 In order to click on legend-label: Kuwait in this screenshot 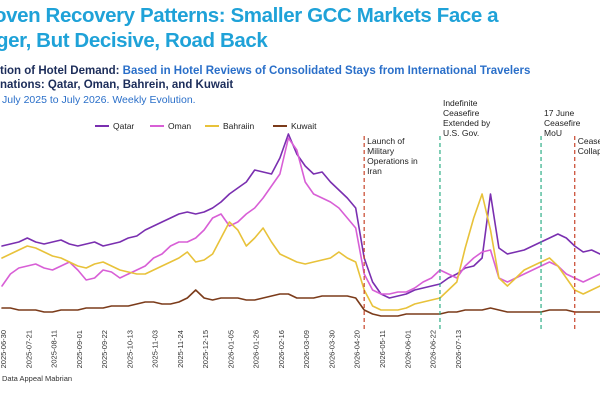, I will do `click(304, 126)`.